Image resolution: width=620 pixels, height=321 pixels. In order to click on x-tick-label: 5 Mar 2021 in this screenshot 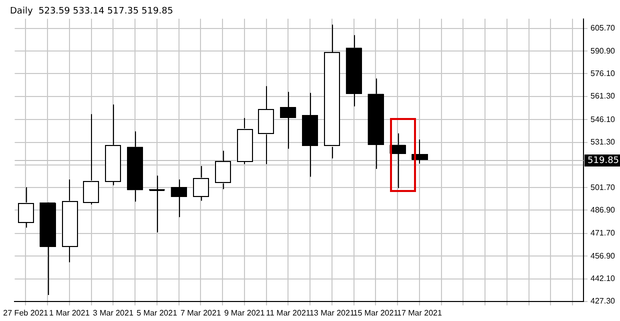, I will do `click(157, 313)`.